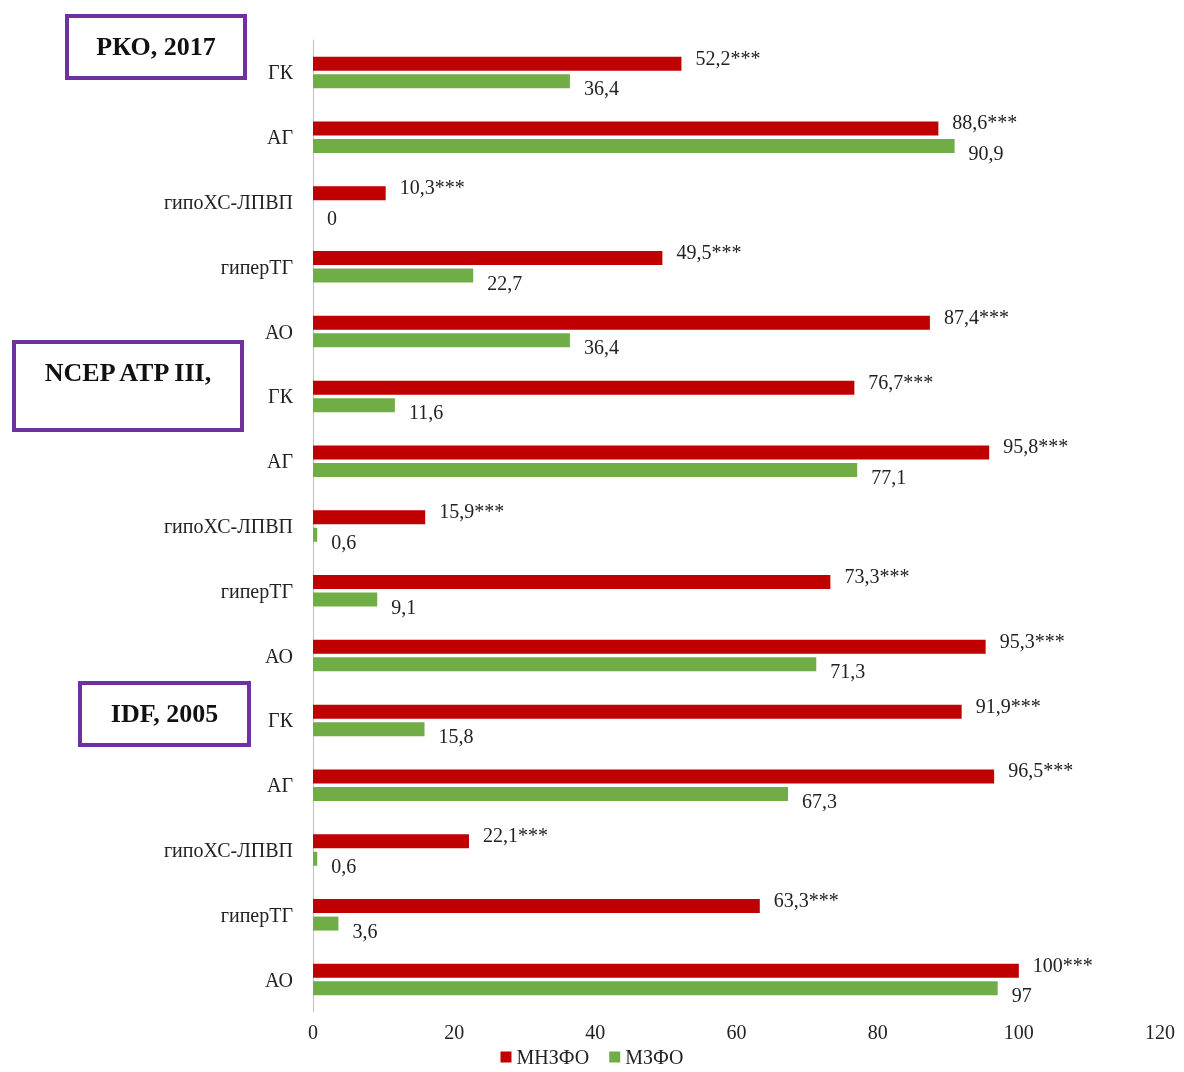 The height and width of the screenshot is (1072, 1184). What do you see at coordinates (156, 46) in the screenshot?
I see `text: РКО, 2017` at bounding box center [156, 46].